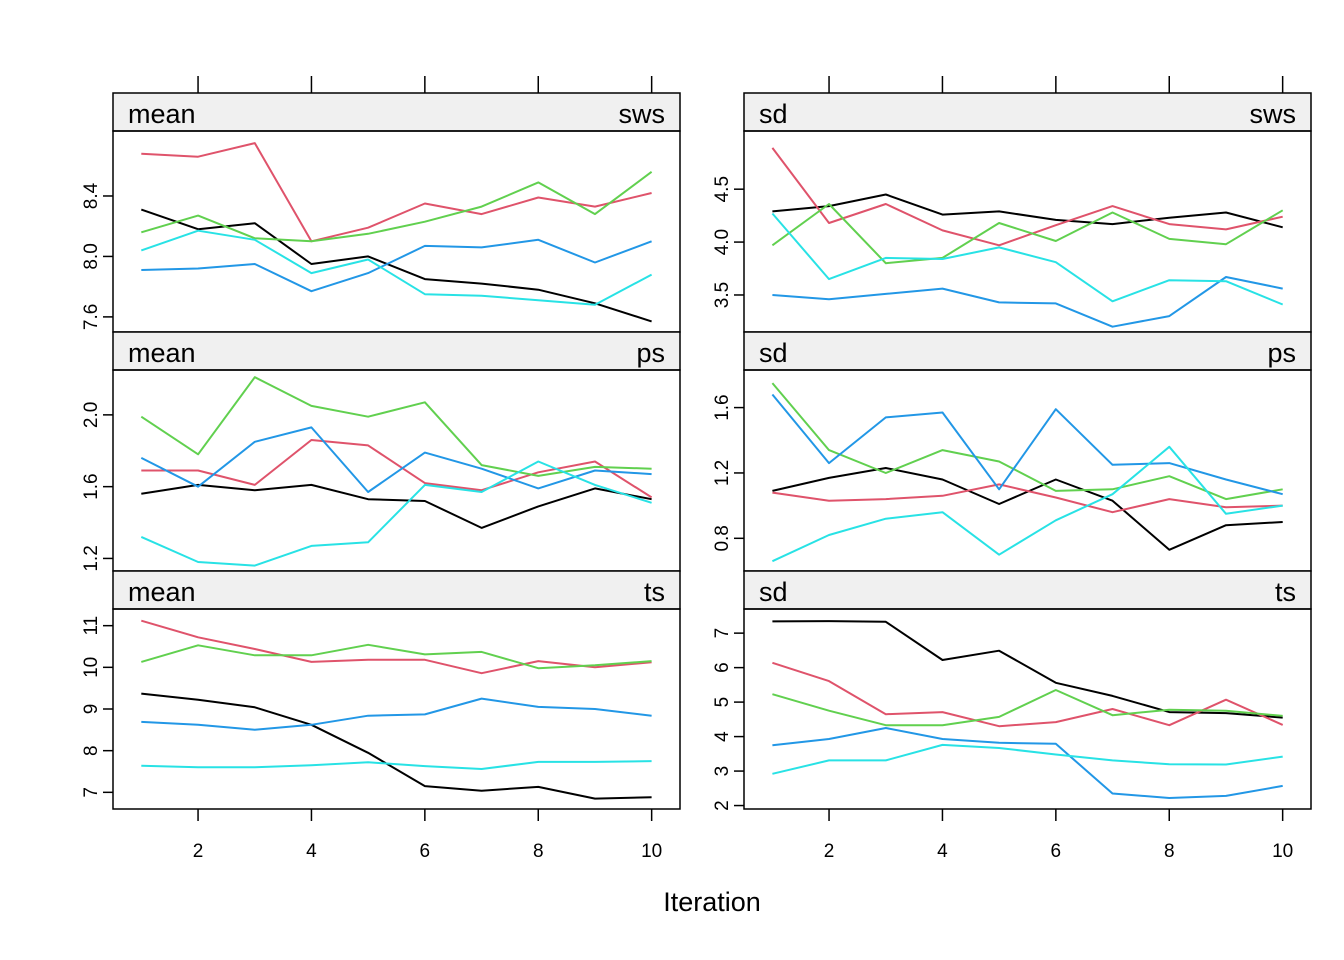  Describe the element at coordinates (722, 189) in the screenshot. I see `y-tick-label: 4.5` at that location.